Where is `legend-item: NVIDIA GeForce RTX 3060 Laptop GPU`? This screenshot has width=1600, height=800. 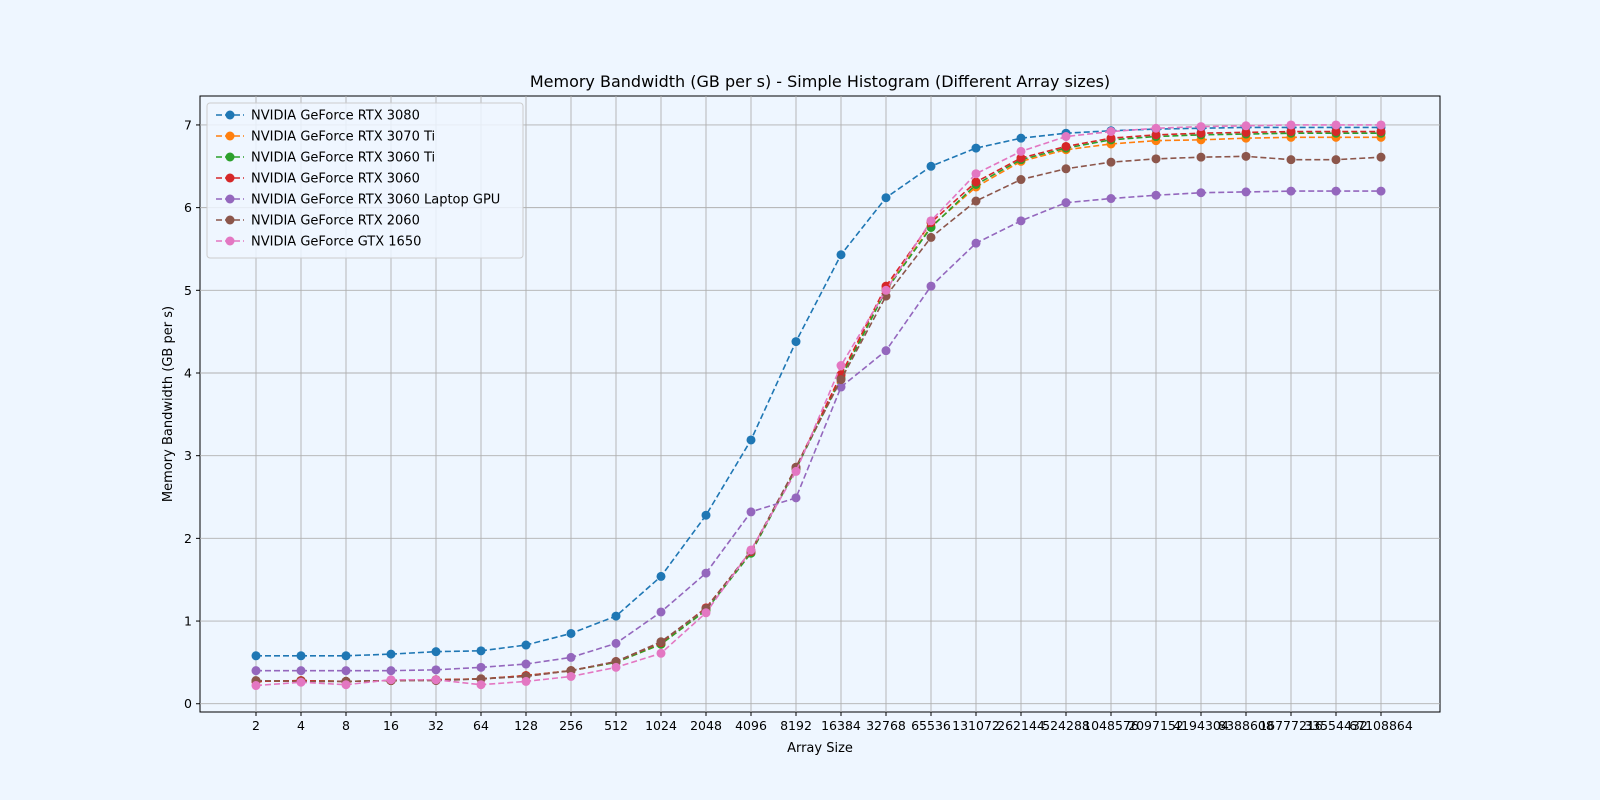
legend-item: NVIDIA GeForce RTX 3060 Laptop GPU is located at coordinates (358, 200).